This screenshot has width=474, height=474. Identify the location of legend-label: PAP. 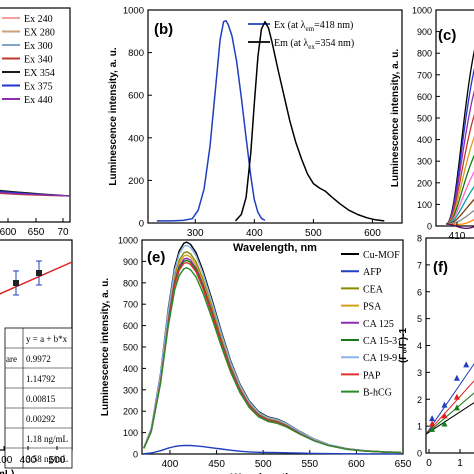
(372, 375).